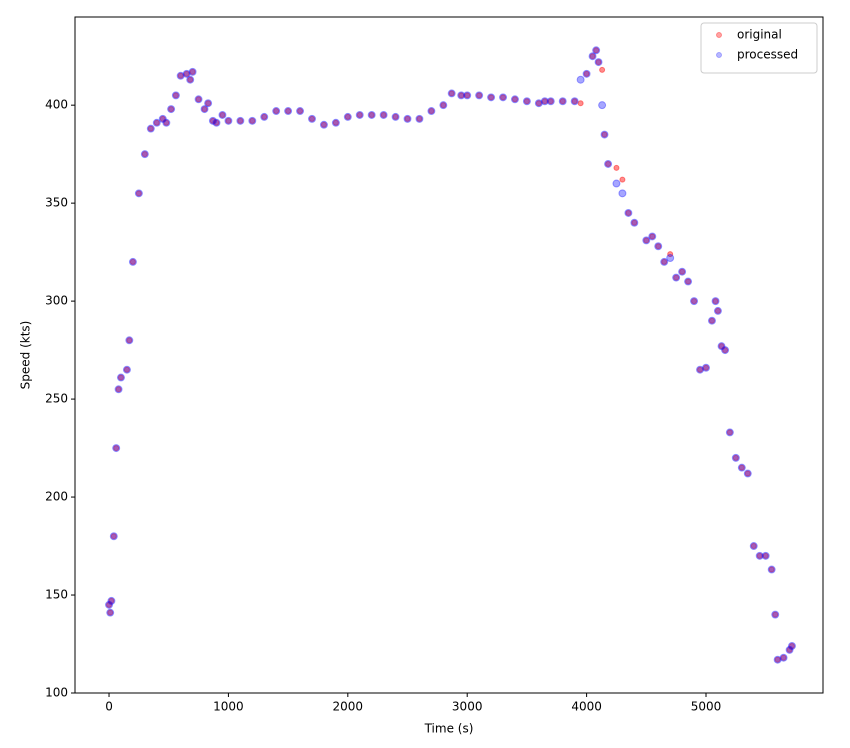  What do you see at coordinates (56, 301) in the screenshot?
I see `y-tick-label: 300` at bounding box center [56, 301].